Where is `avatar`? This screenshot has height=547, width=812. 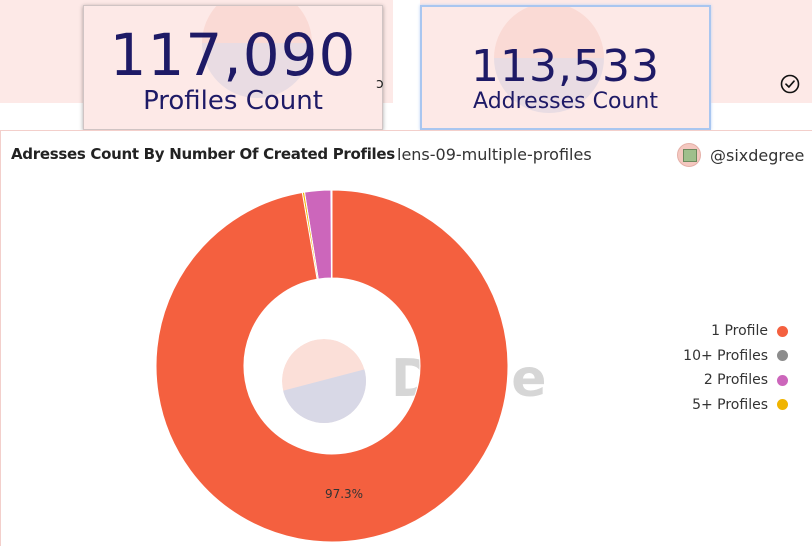
avatar is located at coordinates (689, 155).